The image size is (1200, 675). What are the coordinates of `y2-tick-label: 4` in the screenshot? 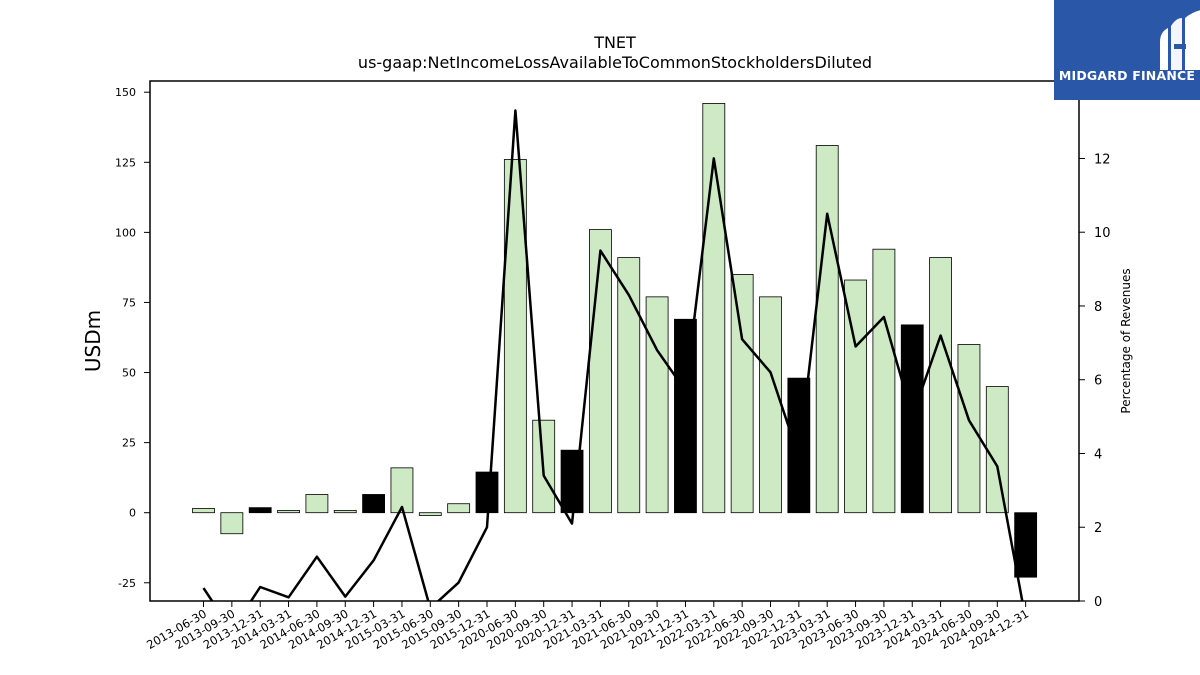 It's located at (1098, 454).